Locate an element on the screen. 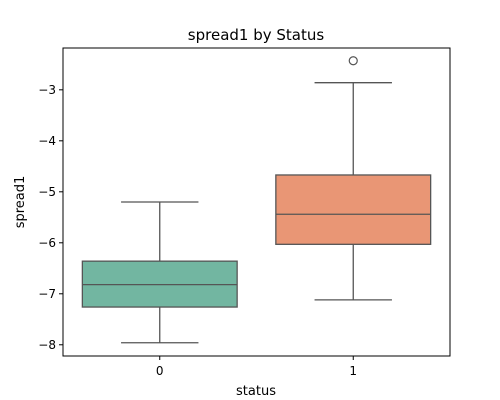  x-axis-label: status is located at coordinates (256, 391).